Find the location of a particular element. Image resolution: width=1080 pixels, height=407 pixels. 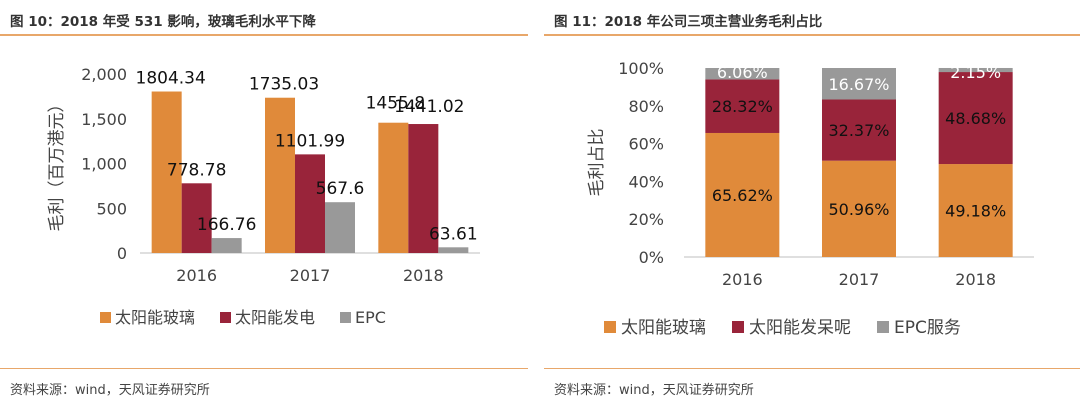

data-label: 1735.03 is located at coordinates (284, 85).